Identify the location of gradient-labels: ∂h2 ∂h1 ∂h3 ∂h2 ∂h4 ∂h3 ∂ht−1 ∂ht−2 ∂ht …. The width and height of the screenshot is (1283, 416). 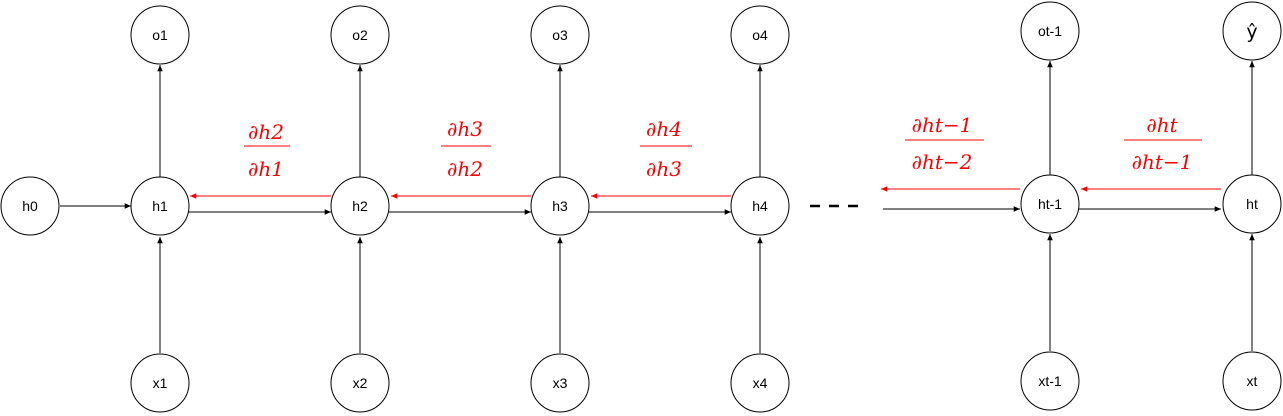
(723, 147).